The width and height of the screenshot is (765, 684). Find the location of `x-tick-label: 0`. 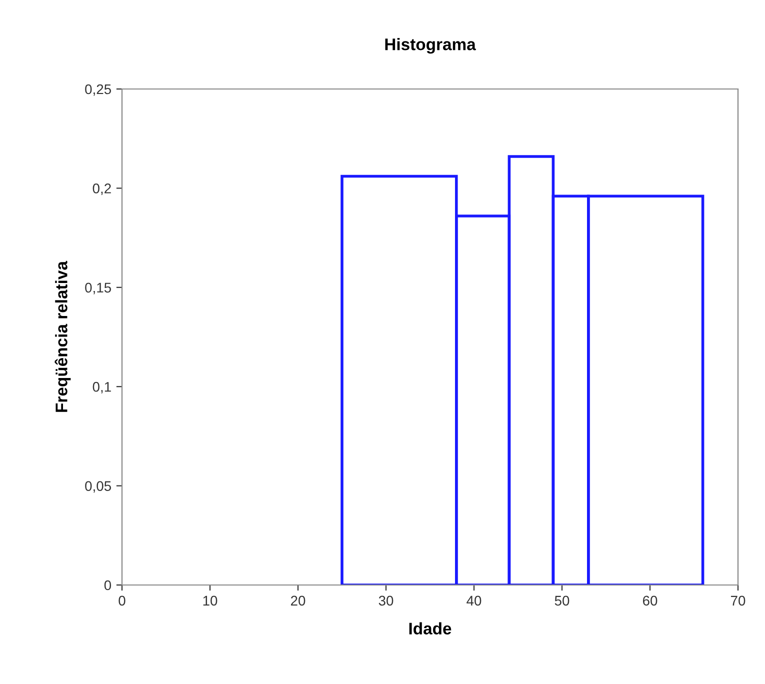

x-tick-label: 0 is located at coordinates (122, 601).